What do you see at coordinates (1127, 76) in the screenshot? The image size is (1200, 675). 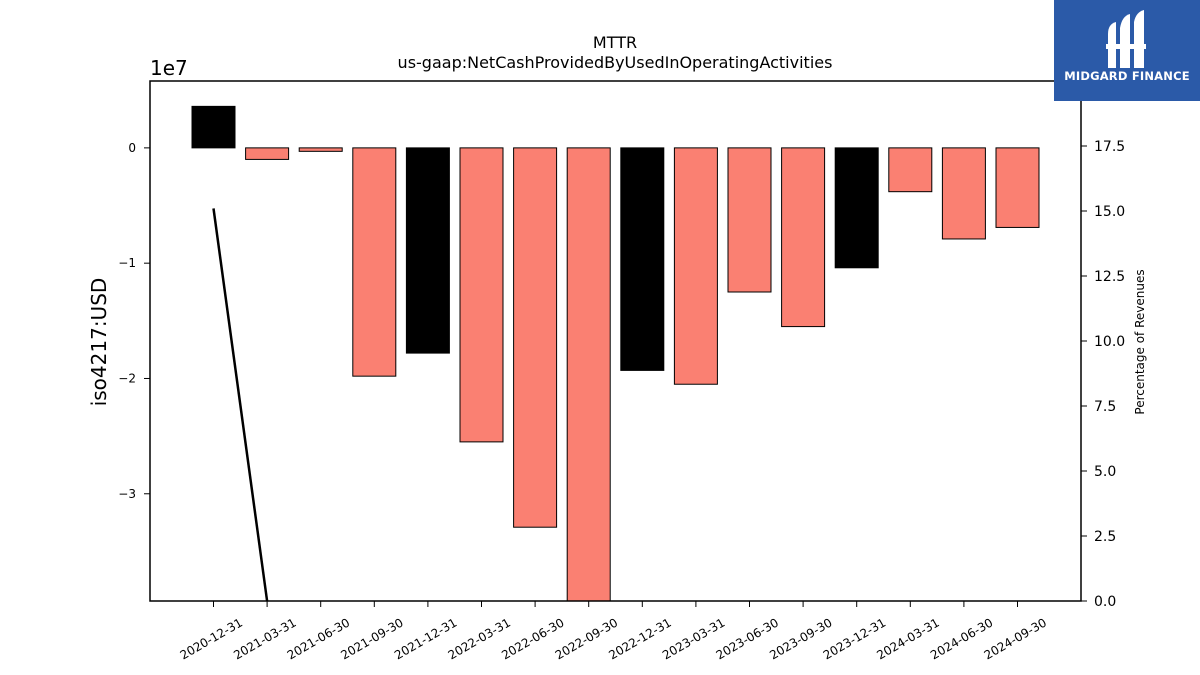 I see `logo-text: MIDGARD FINANCE` at bounding box center [1127, 76].